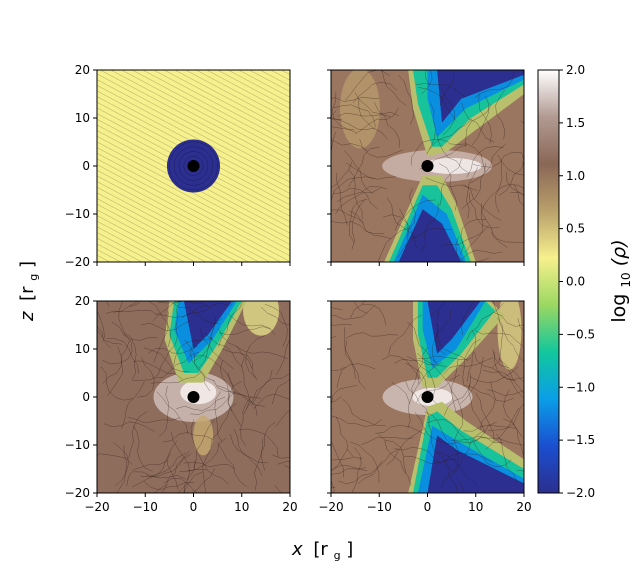 This screenshot has height=580, width=640. What do you see at coordinates (580, 387) in the screenshot?
I see `colorbar-tick-label: −1.0` at bounding box center [580, 387].